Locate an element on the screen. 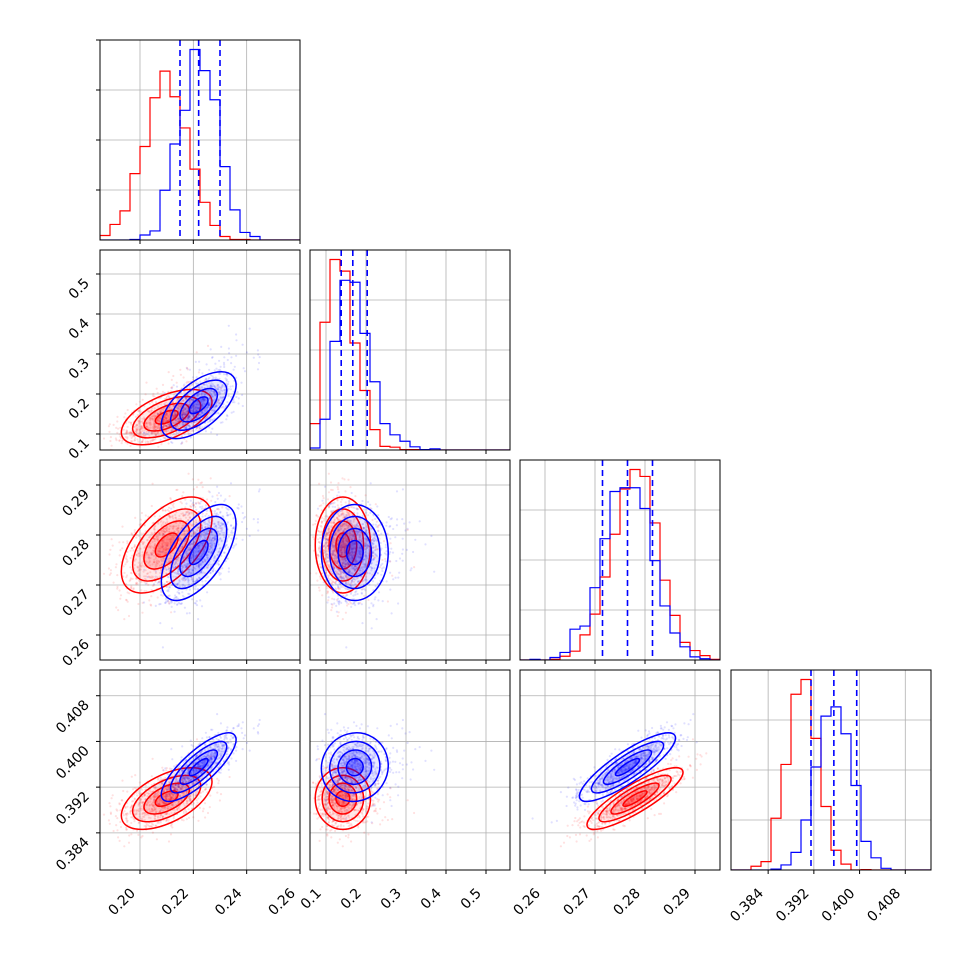  y-tick-label: 0.29 is located at coordinates (75, 503).